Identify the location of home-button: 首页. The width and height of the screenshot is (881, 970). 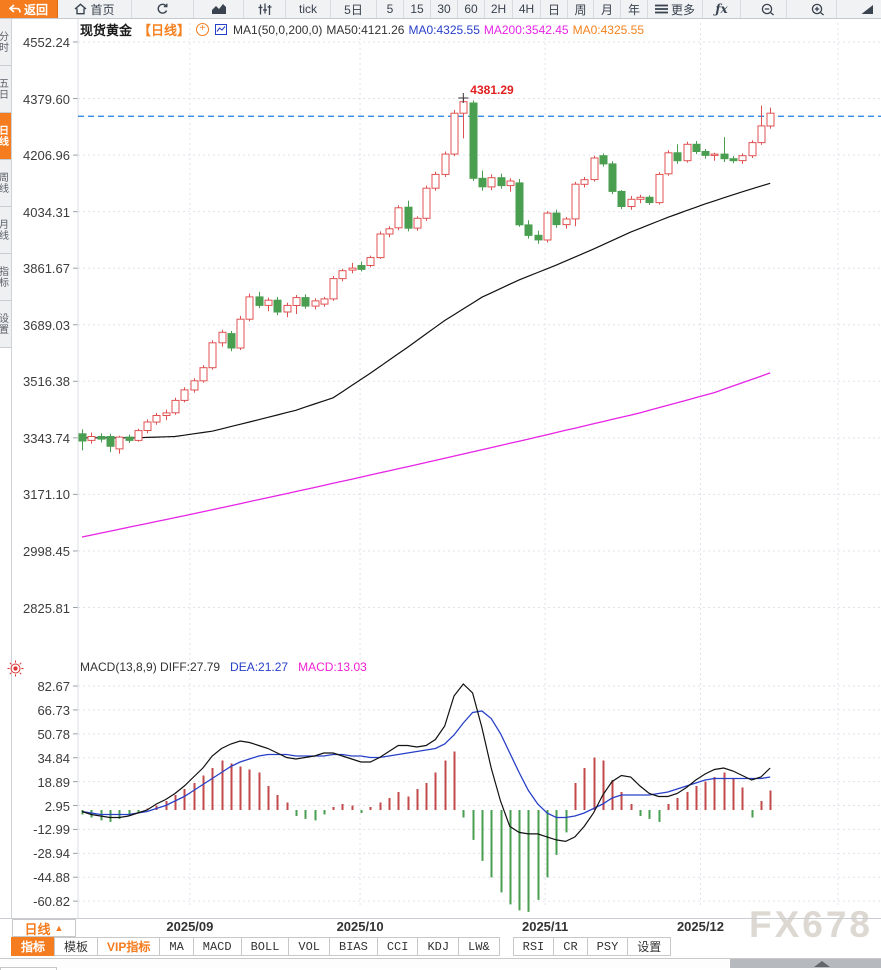
(95, 9).